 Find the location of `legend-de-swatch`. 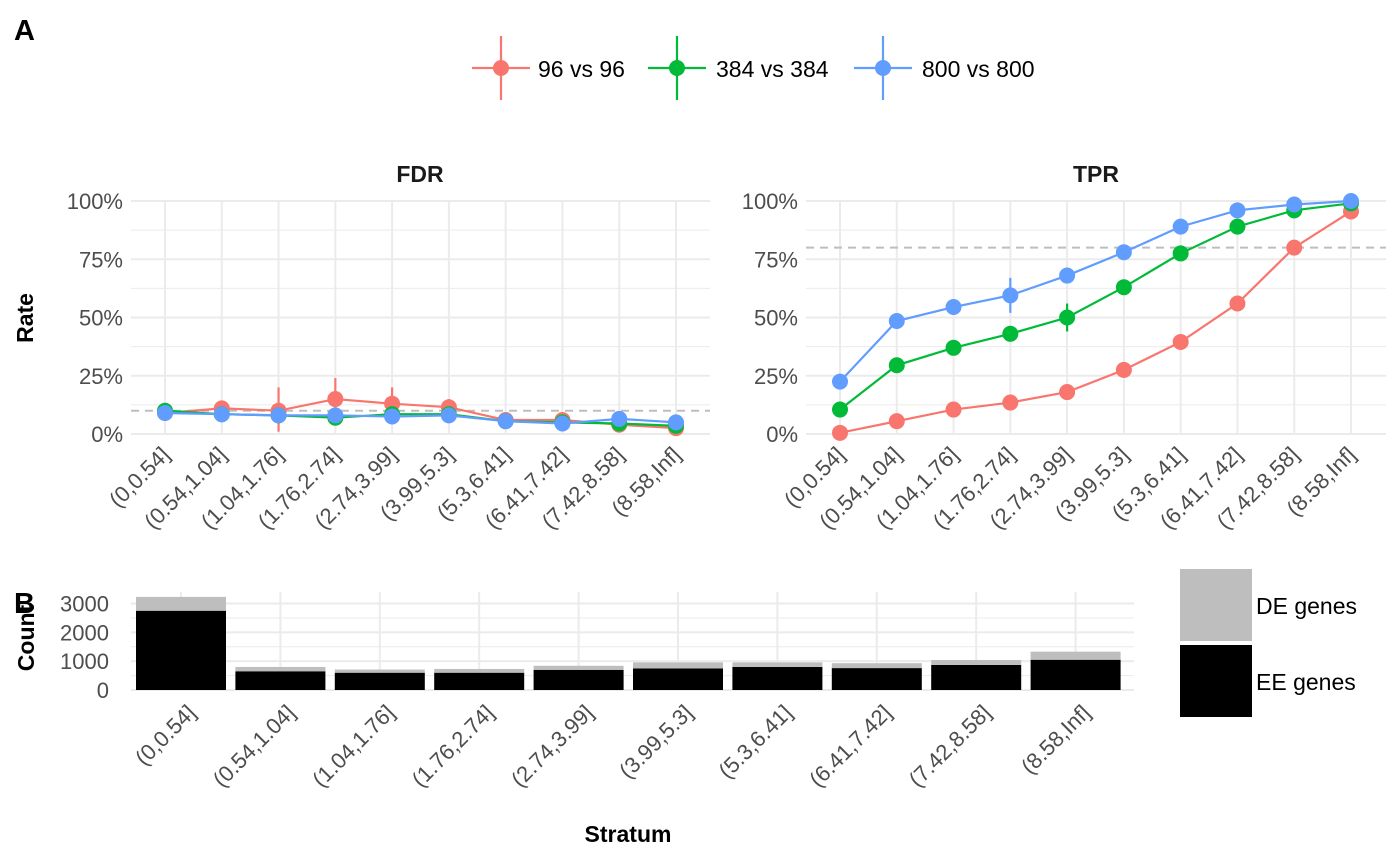

legend-de-swatch is located at coordinates (1216, 605).